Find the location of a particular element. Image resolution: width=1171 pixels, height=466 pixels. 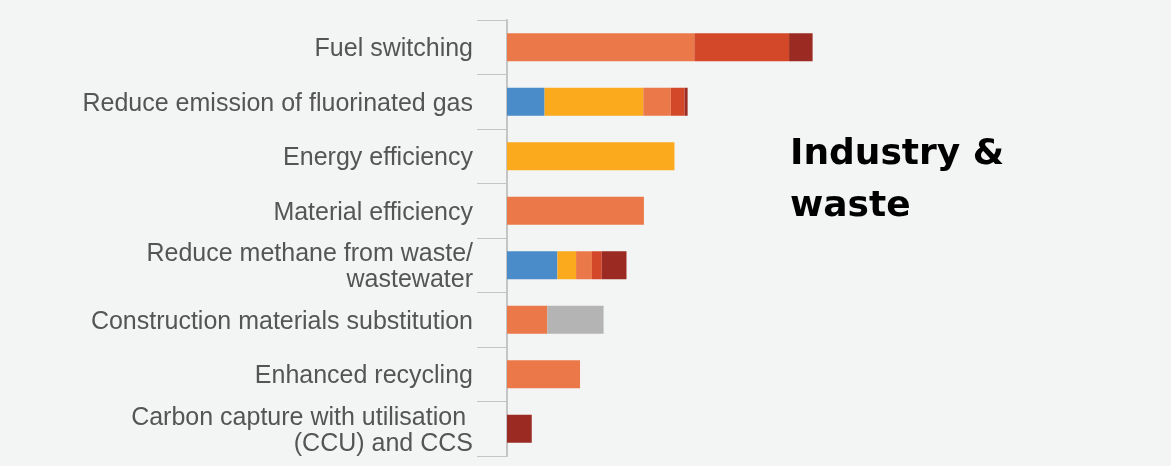

y-tick-label: Construction materials substitution is located at coordinates (281, 319).